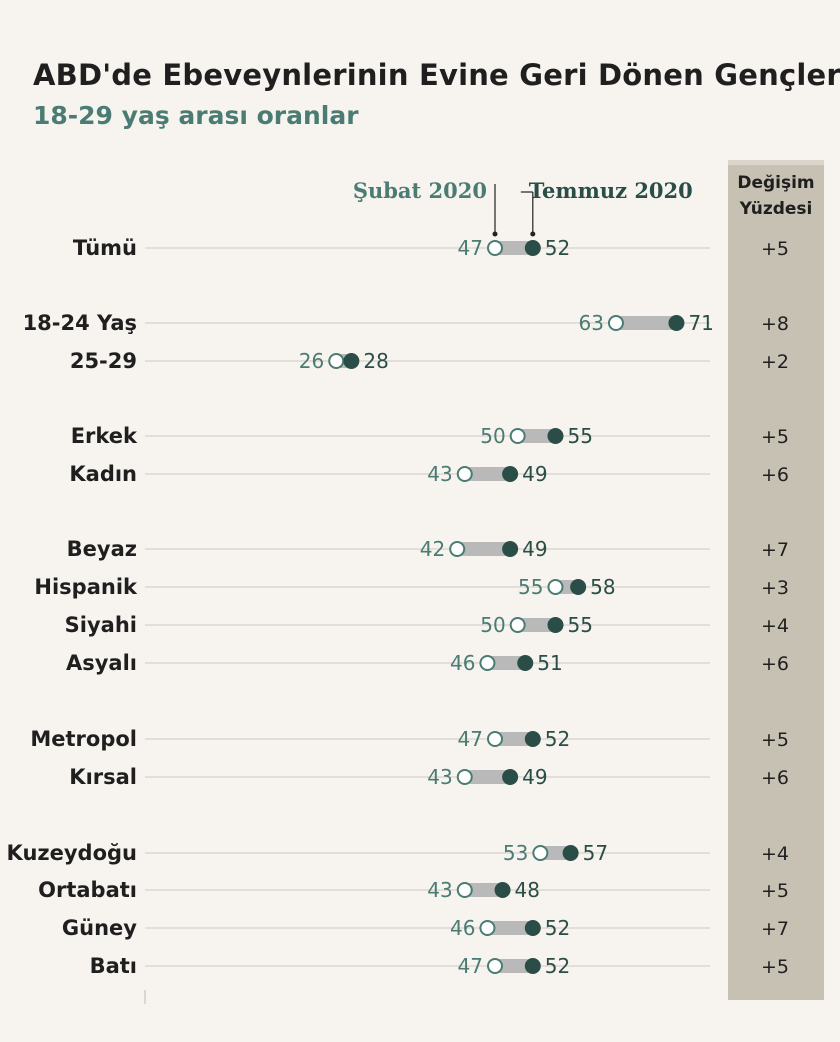 This screenshot has width=840, height=1042. What do you see at coordinates (776, 164) in the screenshot?
I see `change-column-torn-edge` at bounding box center [776, 164].